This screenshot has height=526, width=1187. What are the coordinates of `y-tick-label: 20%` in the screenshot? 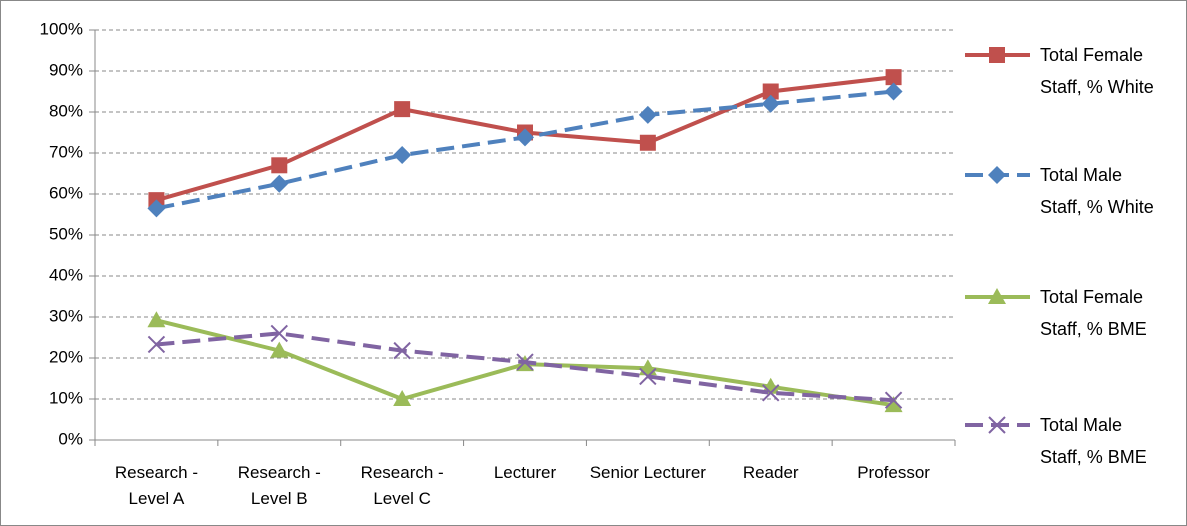 It's located at (66, 356).